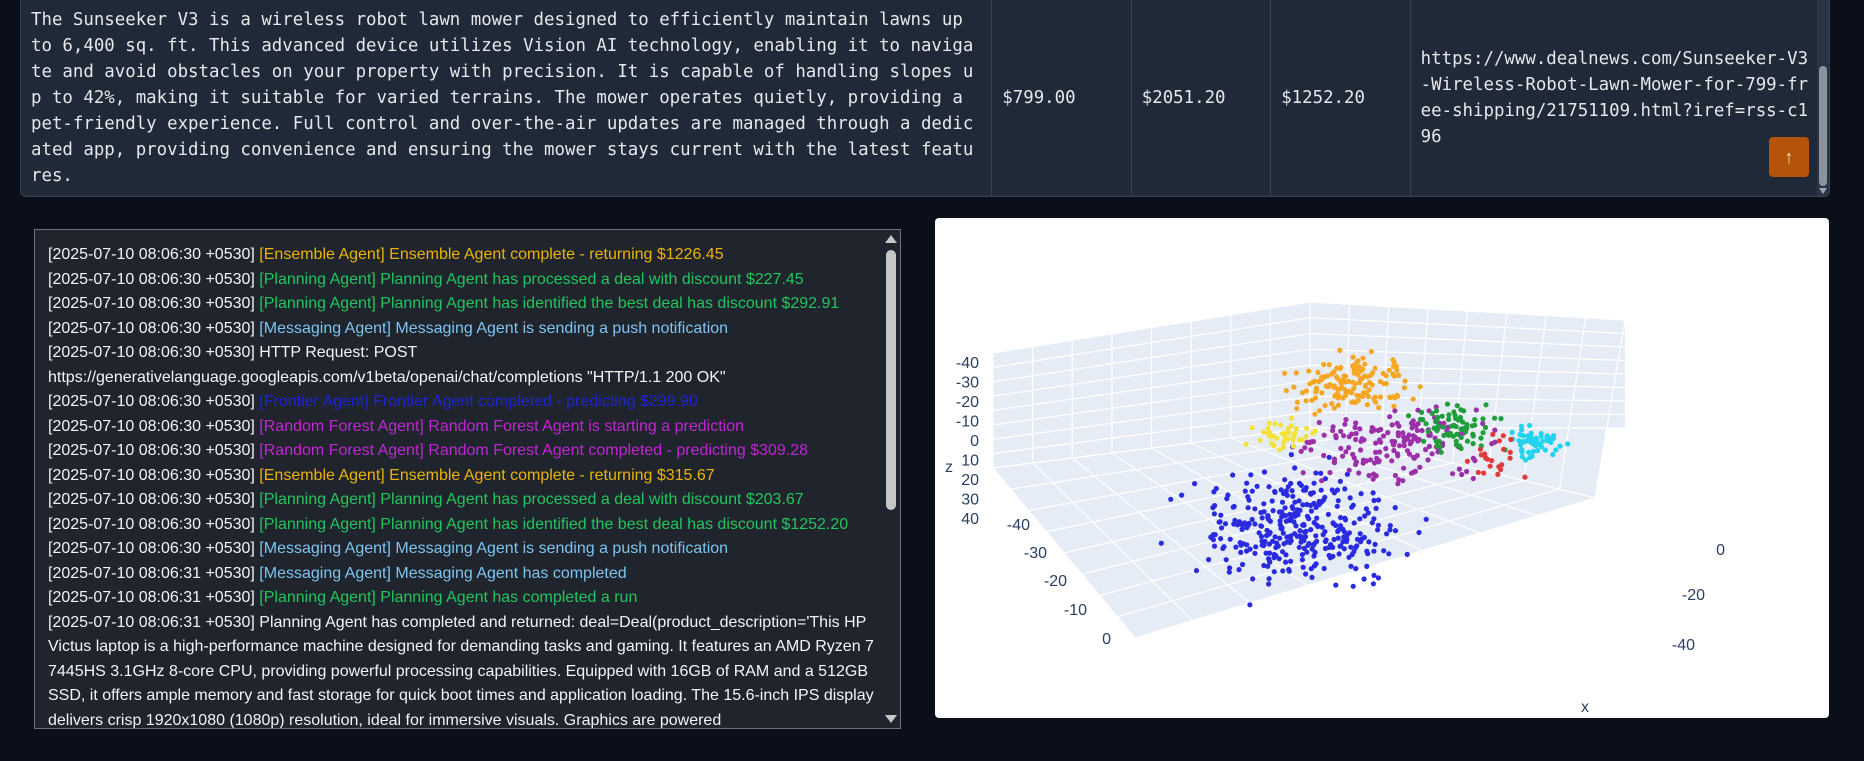 Image resolution: width=1864 pixels, height=761 pixels. Describe the element at coordinates (1201, 98) in the screenshot. I see `deal-estimate-cell: $2051.20` at that location.